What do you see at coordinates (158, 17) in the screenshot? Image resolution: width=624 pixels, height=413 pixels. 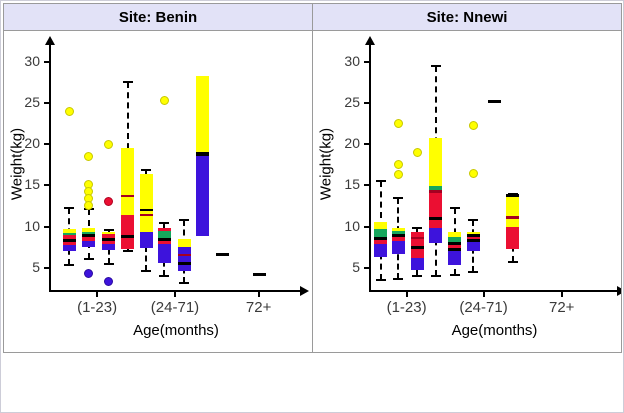 I see `facet-title-benin: Site: Benin` at bounding box center [158, 17].